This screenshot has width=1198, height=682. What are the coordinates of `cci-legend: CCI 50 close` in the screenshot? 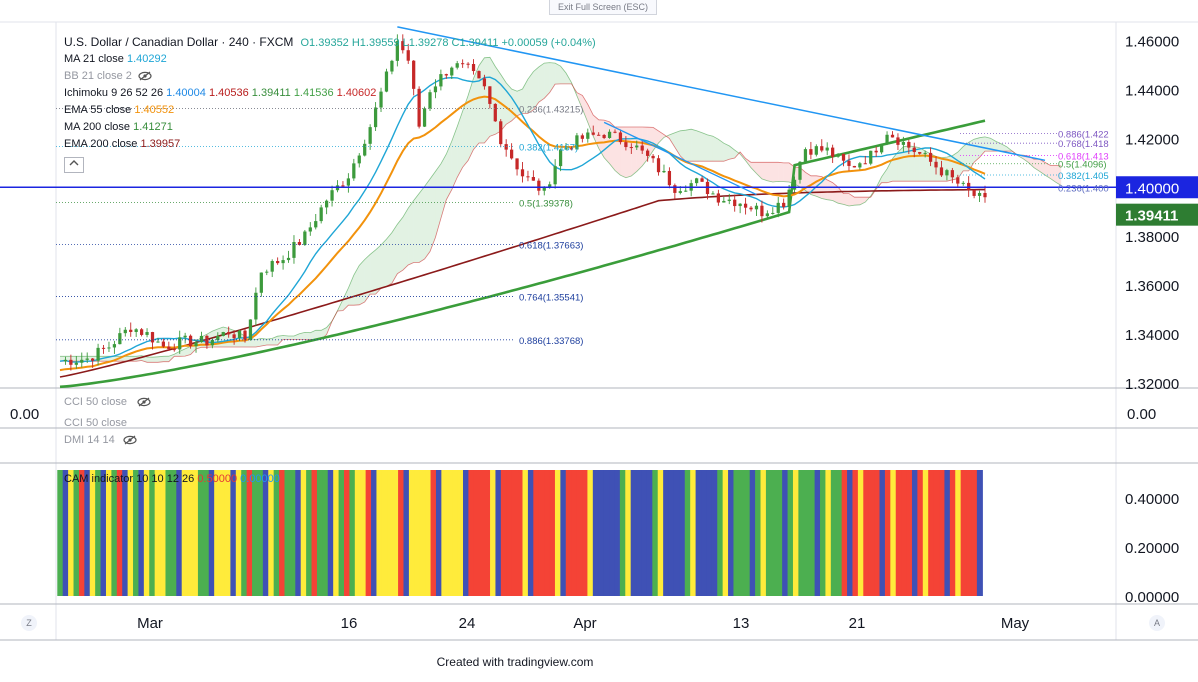 It's located at (107, 402).